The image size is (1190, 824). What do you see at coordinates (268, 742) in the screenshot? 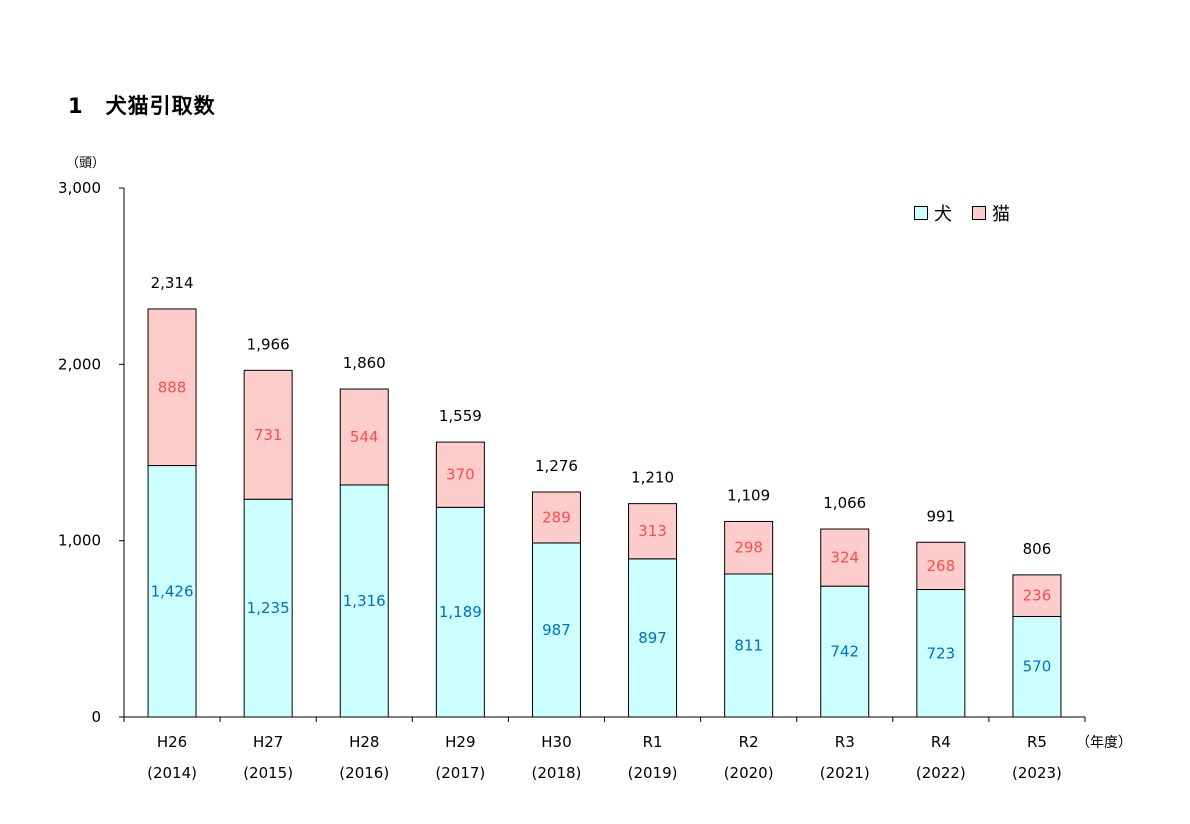
I see `x-tick-label: H27` at bounding box center [268, 742].